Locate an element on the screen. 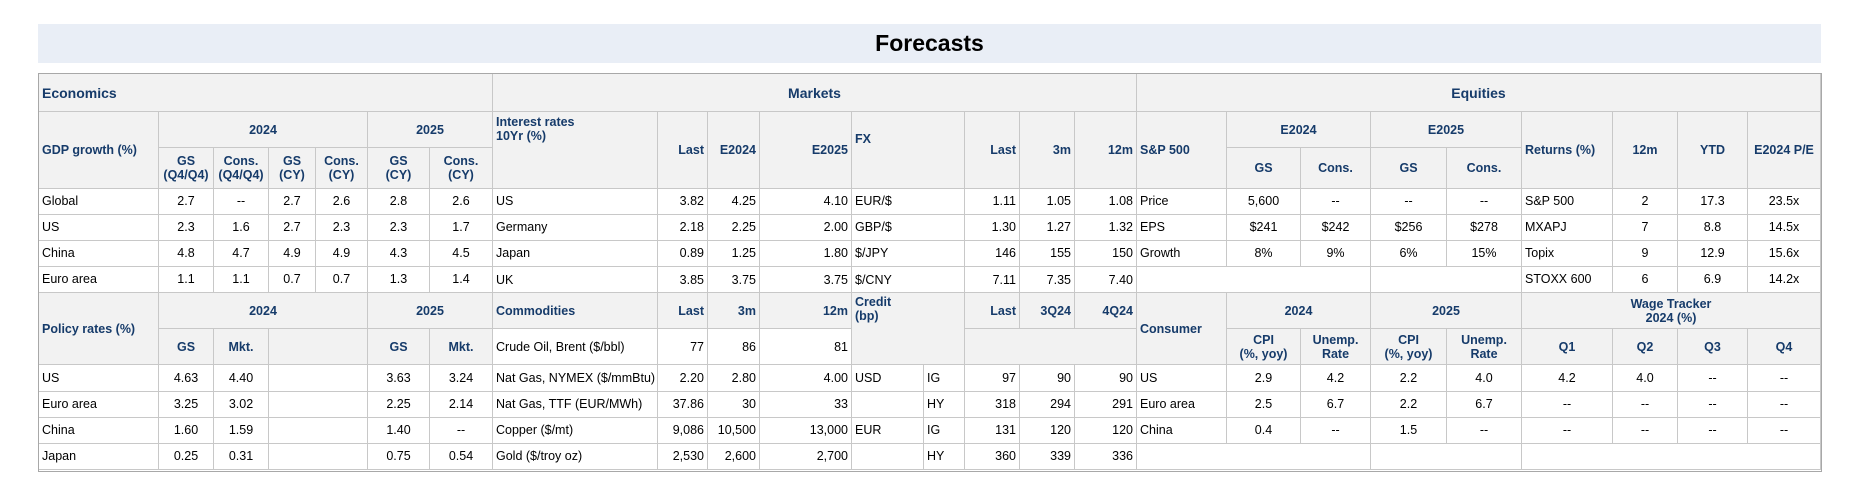 The image size is (1858, 498). wage-col-header: Q2 is located at coordinates (1645, 347).